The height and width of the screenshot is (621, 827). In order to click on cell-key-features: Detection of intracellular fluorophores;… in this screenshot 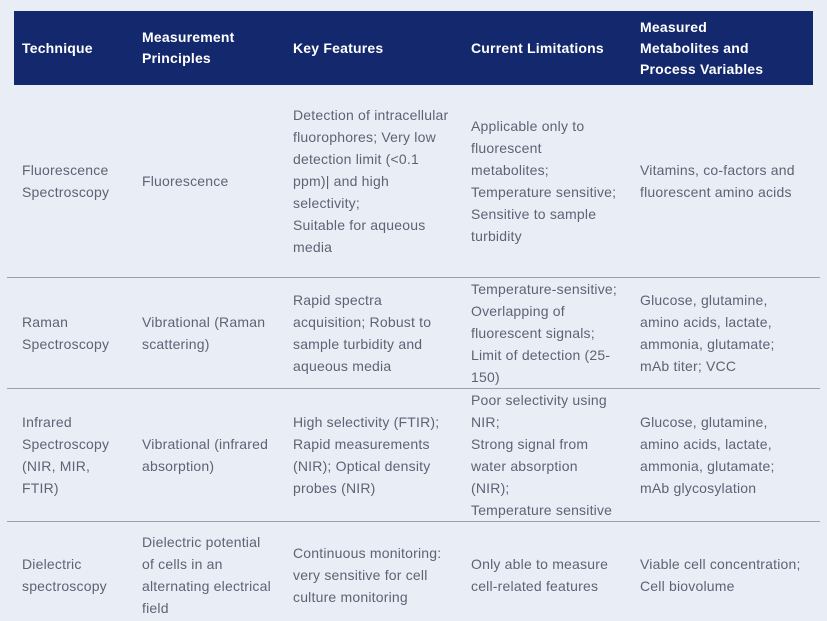, I will do `click(371, 181)`.